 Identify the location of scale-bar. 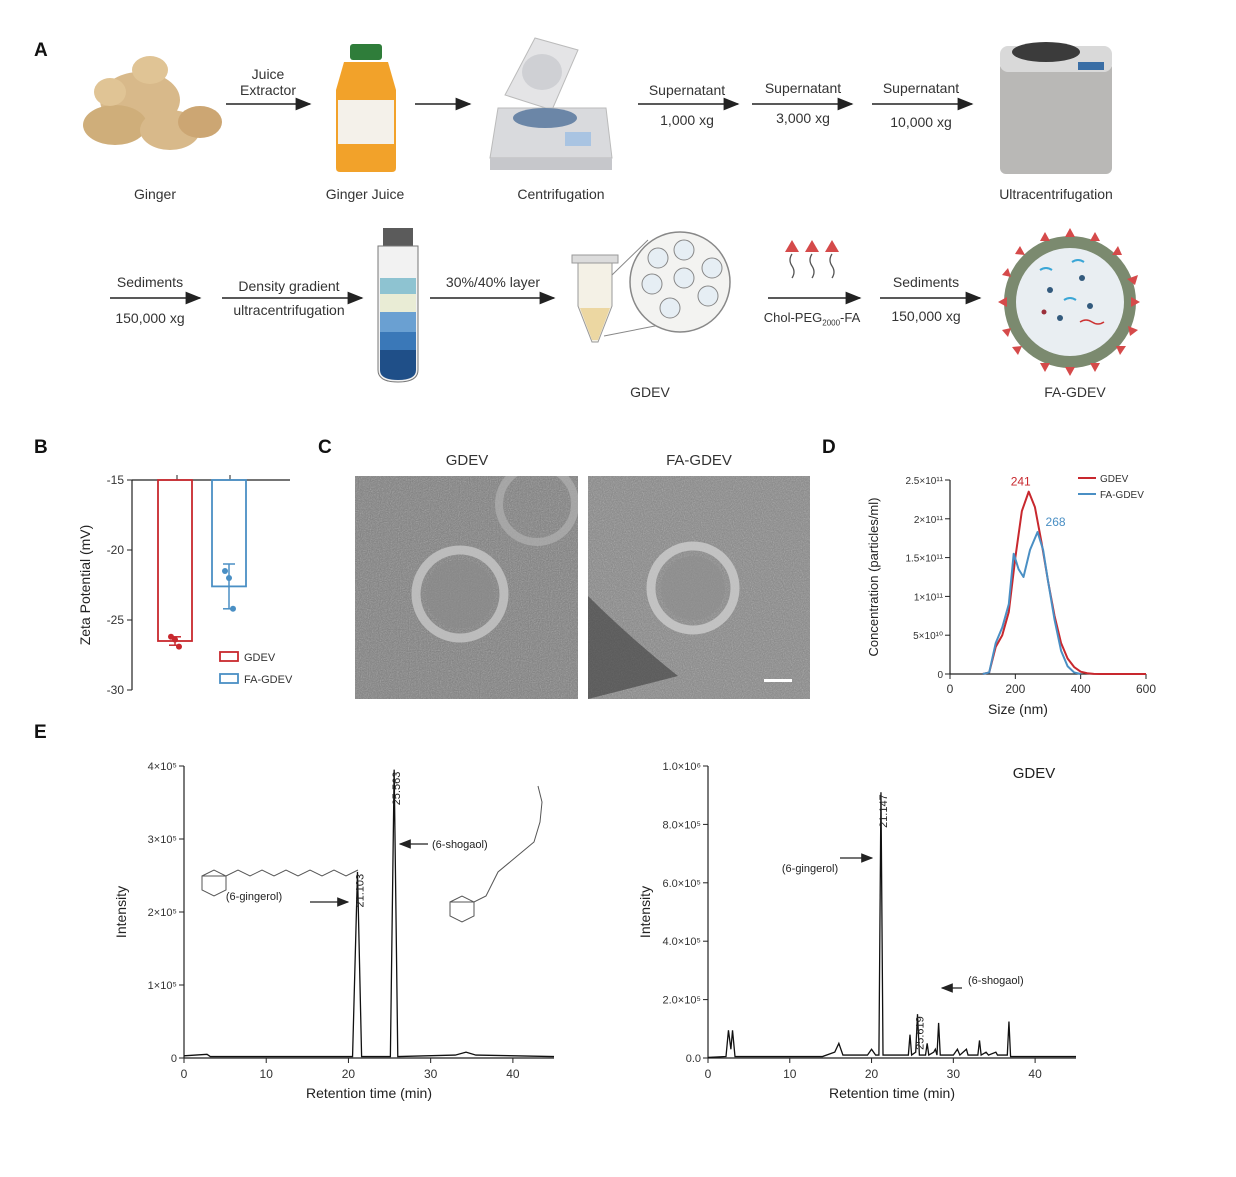
(778, 680).